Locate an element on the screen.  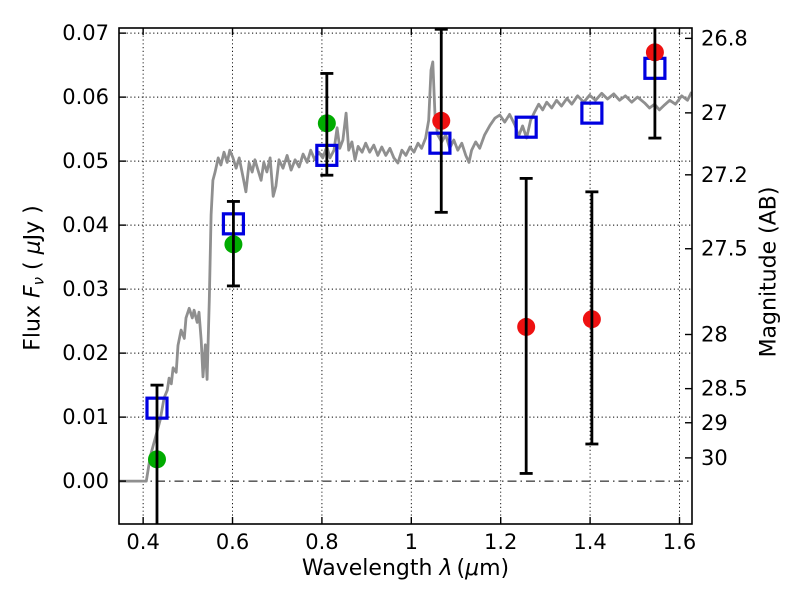
x-axis-title-word: Wavelength is located at coordinates (367, 568).